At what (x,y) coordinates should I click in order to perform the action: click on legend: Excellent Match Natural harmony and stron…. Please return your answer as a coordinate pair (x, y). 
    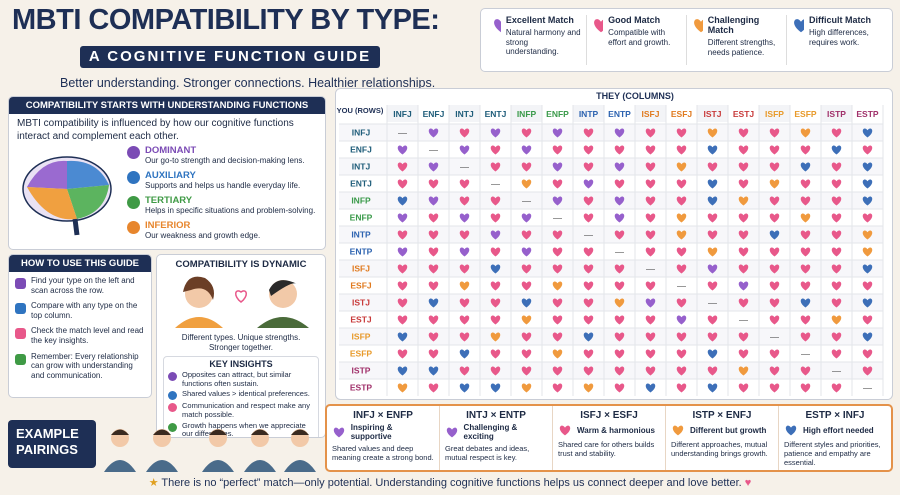
    Looking at the image, I should click on (686, 40).